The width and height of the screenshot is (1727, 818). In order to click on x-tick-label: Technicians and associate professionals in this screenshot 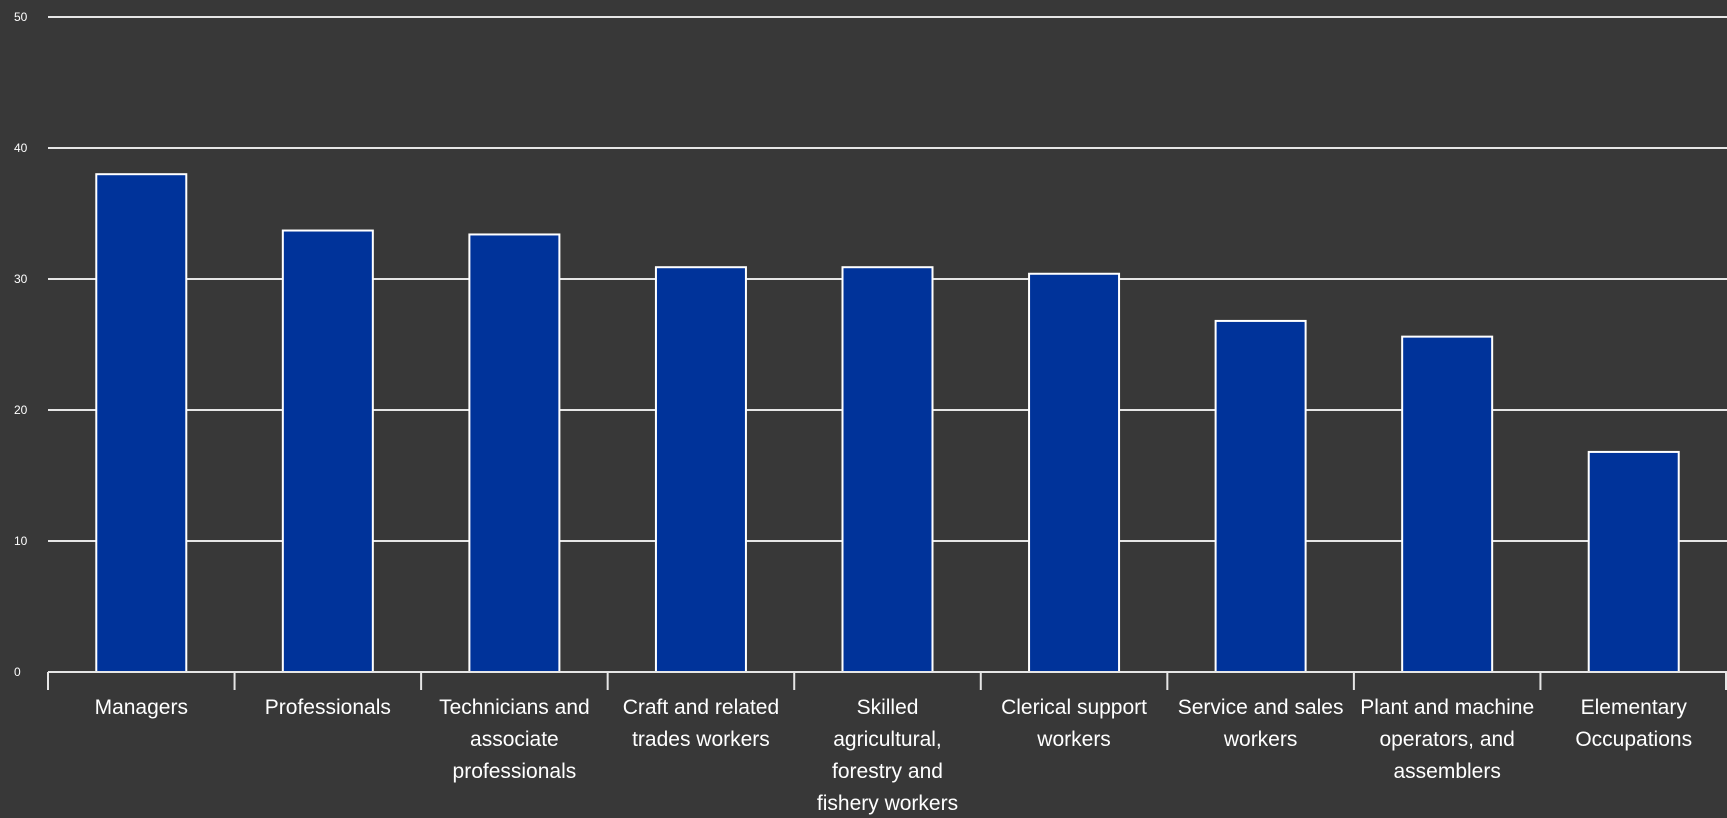, I will do `click(514, 739)`.